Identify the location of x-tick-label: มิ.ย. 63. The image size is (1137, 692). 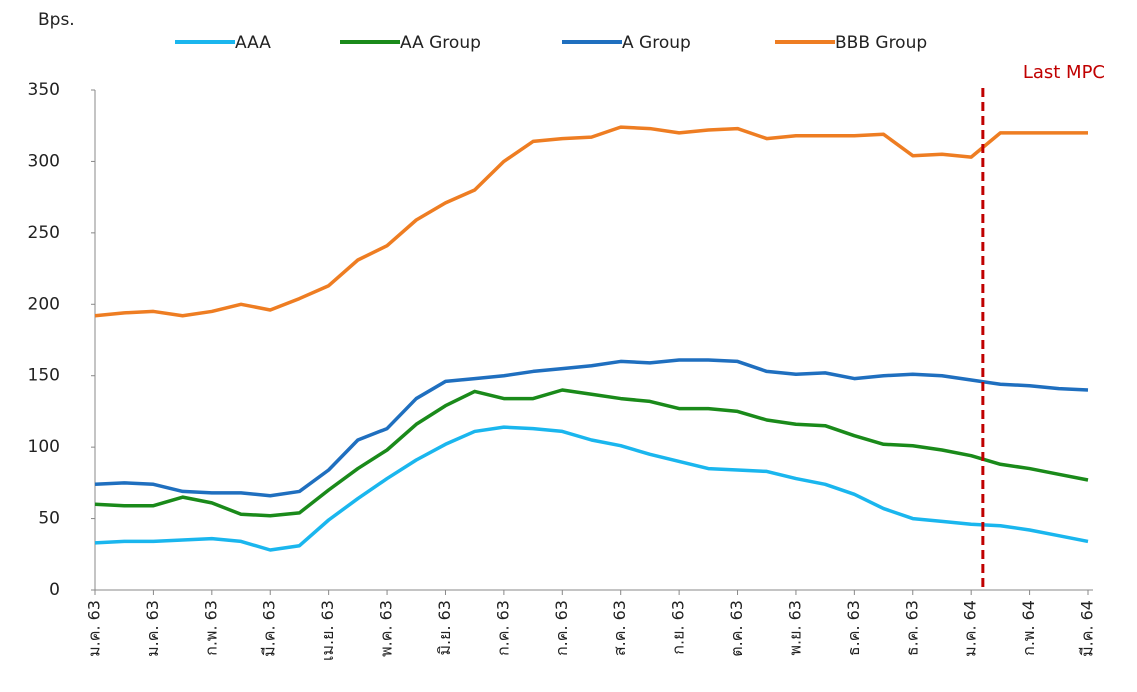
(444, 628).